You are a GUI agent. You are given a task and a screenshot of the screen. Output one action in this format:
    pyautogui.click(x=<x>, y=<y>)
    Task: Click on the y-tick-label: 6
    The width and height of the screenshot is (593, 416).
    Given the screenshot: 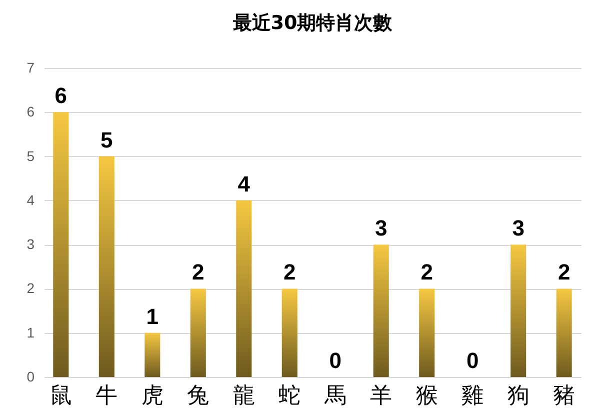 What is the action you would take?
    pyautogui.click(x=30, y=112)
    